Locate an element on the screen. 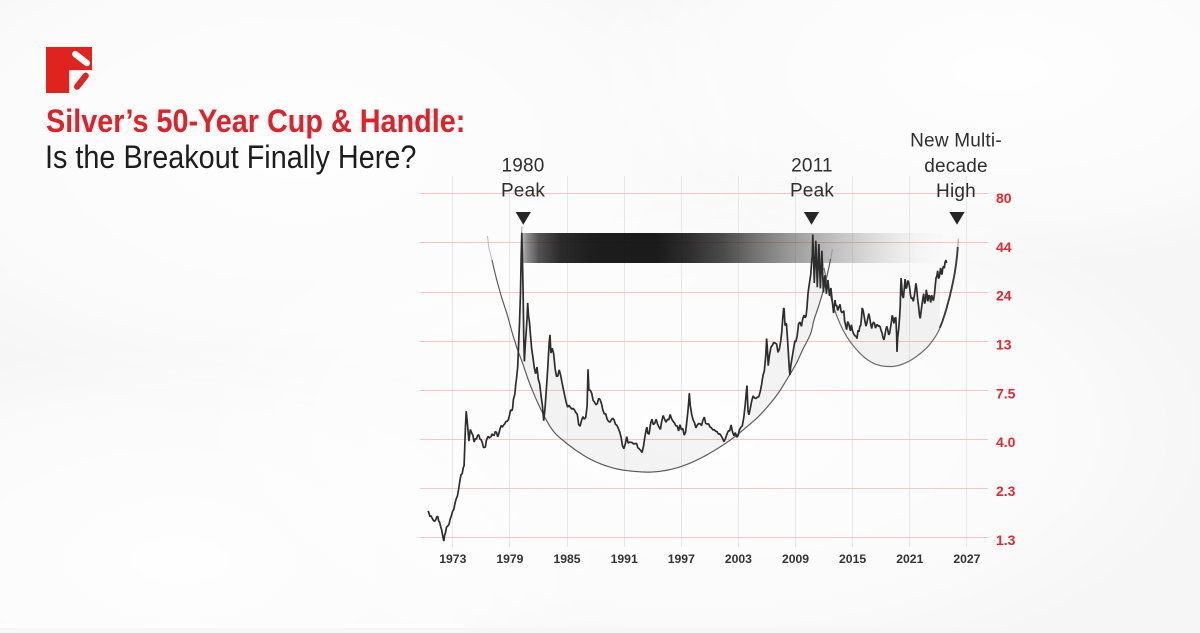  svg-text: 24 is located at coordinates (1004, 296).